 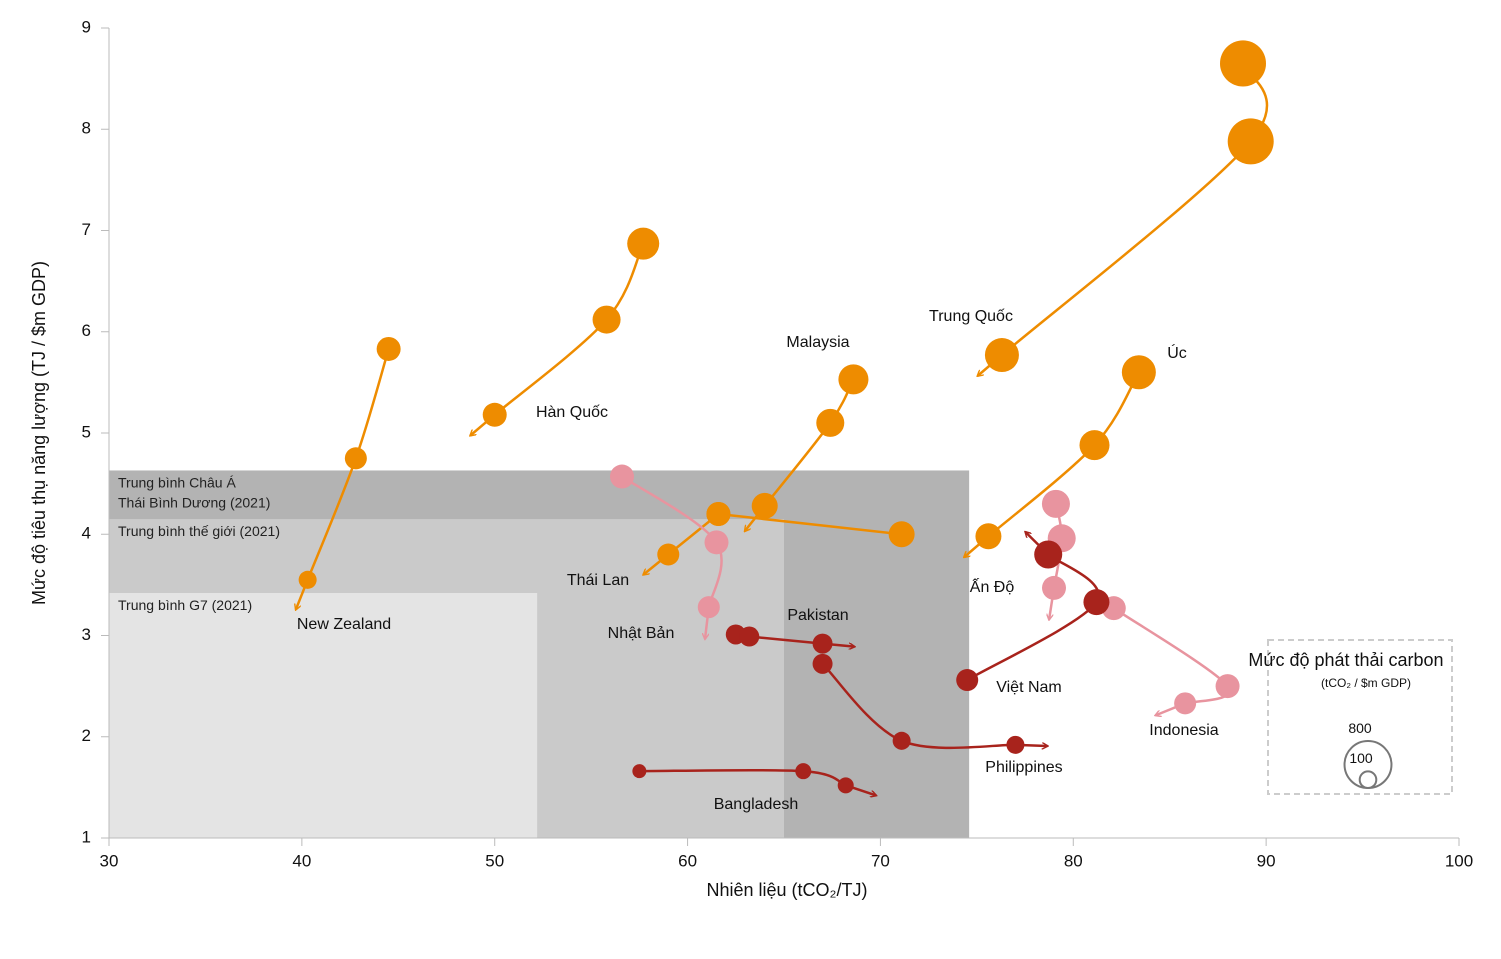 I want to click on series-label: Trung Quốc, so click(x=971, y=316).